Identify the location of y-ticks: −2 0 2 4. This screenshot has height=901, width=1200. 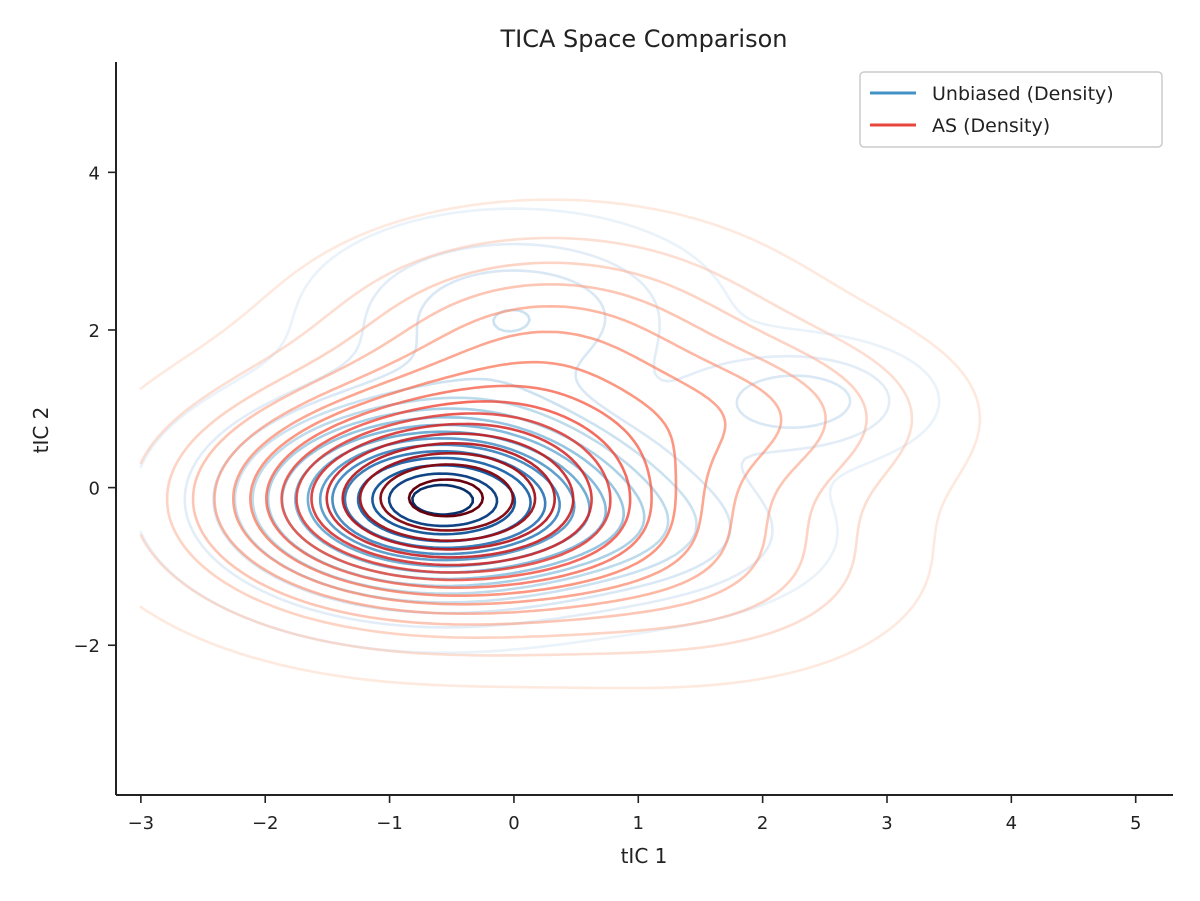
(94, 410).